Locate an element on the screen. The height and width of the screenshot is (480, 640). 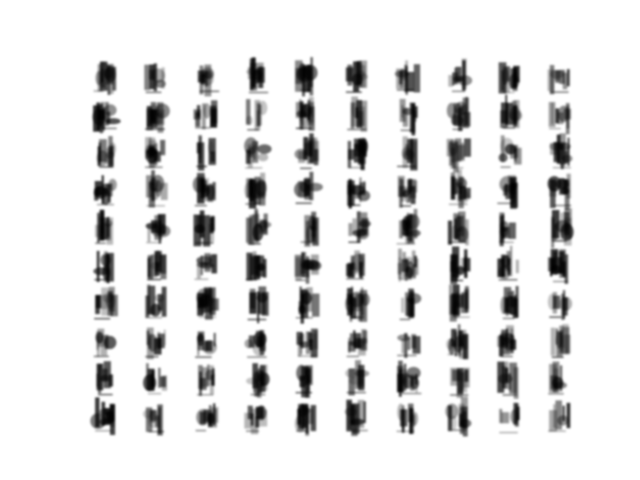
sample-image-r4-c2 is located at coordinates (157, 189).